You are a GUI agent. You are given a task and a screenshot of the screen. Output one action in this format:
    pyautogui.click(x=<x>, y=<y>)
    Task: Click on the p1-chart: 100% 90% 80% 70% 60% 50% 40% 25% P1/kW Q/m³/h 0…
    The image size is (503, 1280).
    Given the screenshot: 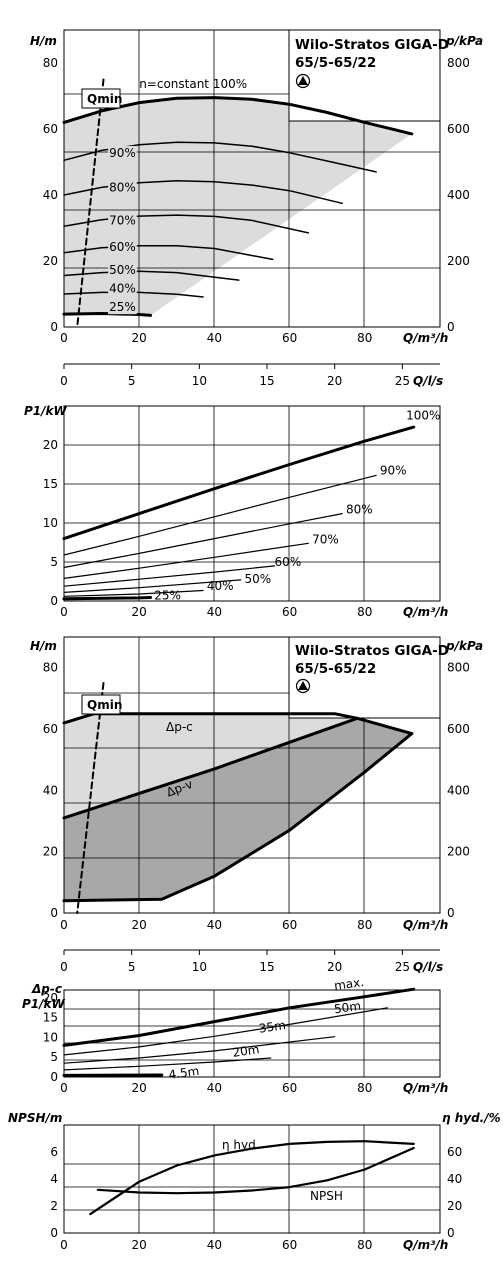 What is the action you would take?
    pyautogui.click(x=236, y=511)
    